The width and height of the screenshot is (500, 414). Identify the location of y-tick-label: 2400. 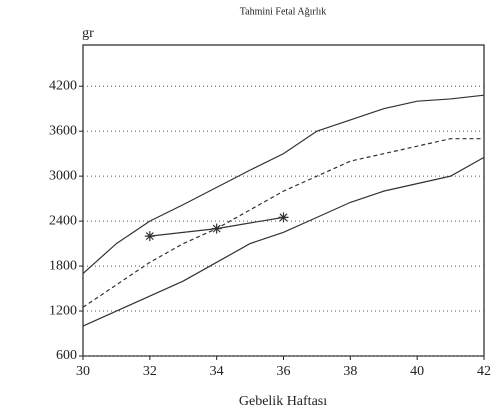
(63, 220).